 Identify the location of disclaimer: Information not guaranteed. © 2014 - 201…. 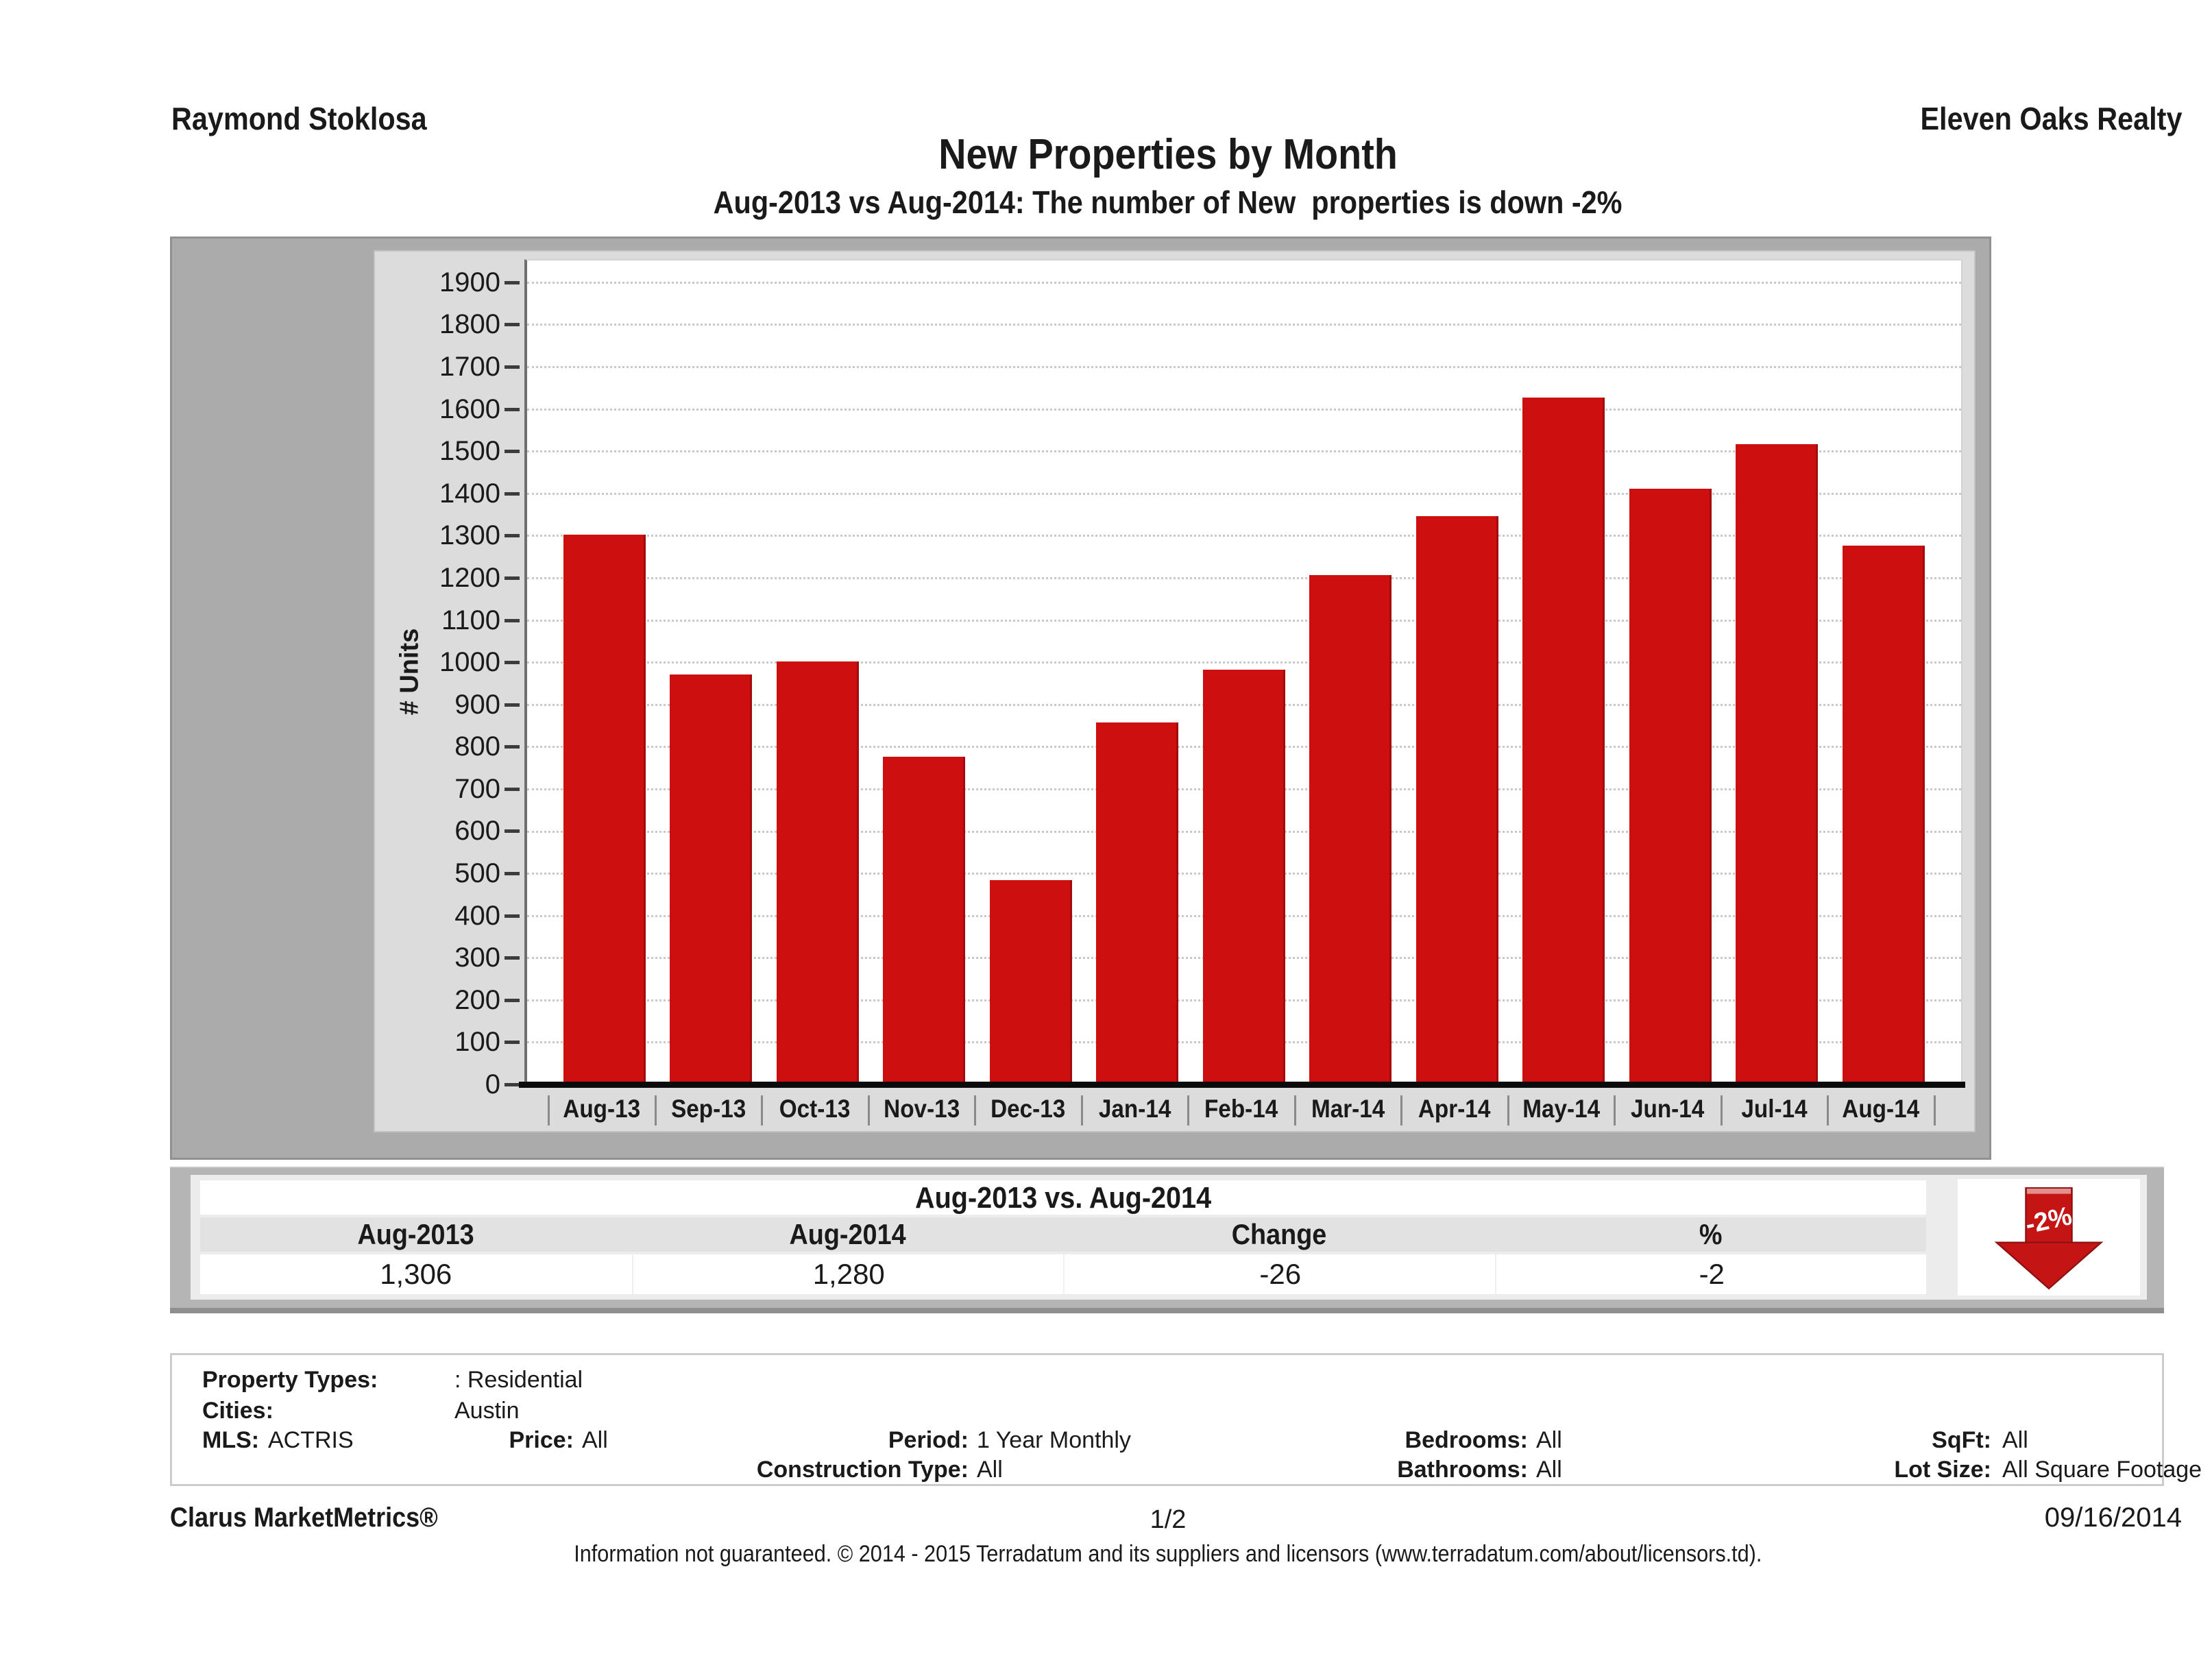
(1168, 1554).